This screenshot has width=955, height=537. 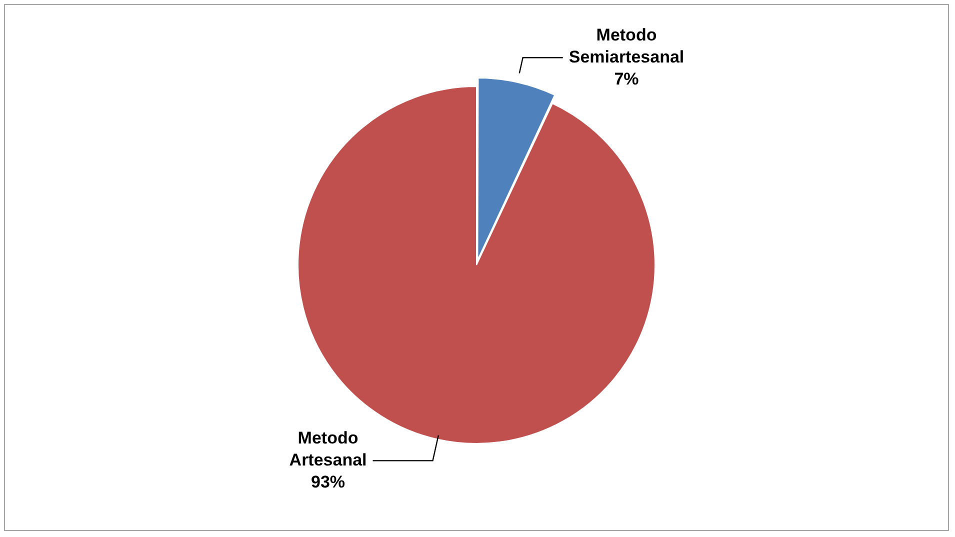 I want to click on slice-label: Metodo Semiartesanal, so click(x=626, y=45).